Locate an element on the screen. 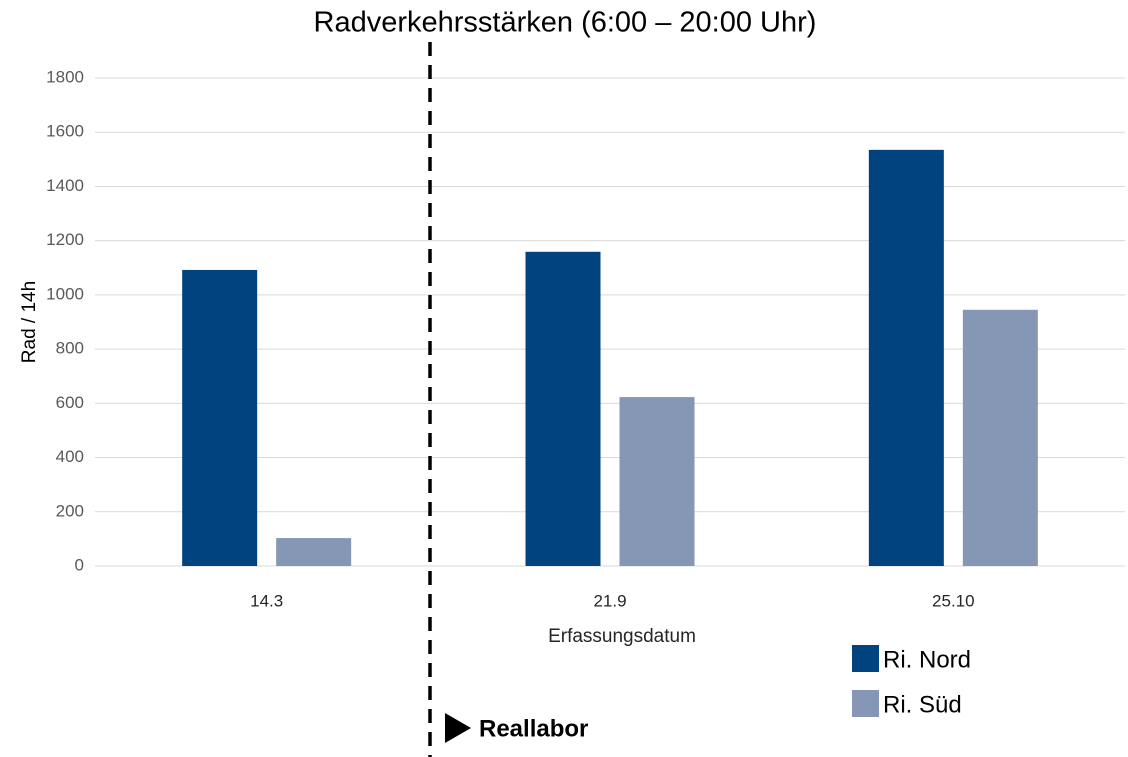  y-tick-label: 400 is located at coordinates (70, 456).